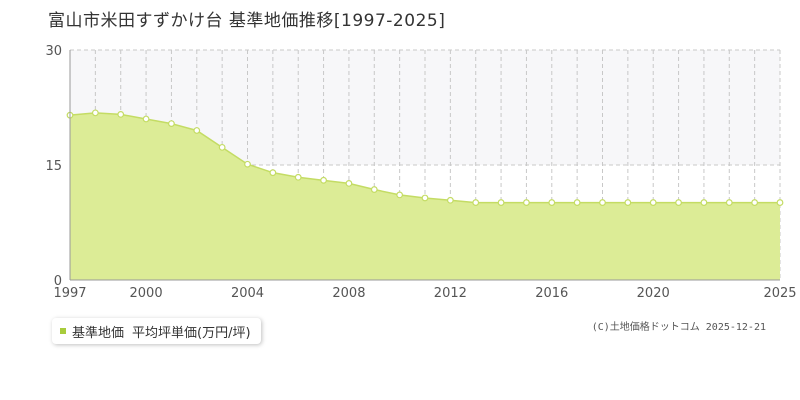 This screenshot has width=800, height=400. What do you see at coordinates (63, 331) in the screenshot?
I see `legend-swatch` at bounding box center [63, 331].